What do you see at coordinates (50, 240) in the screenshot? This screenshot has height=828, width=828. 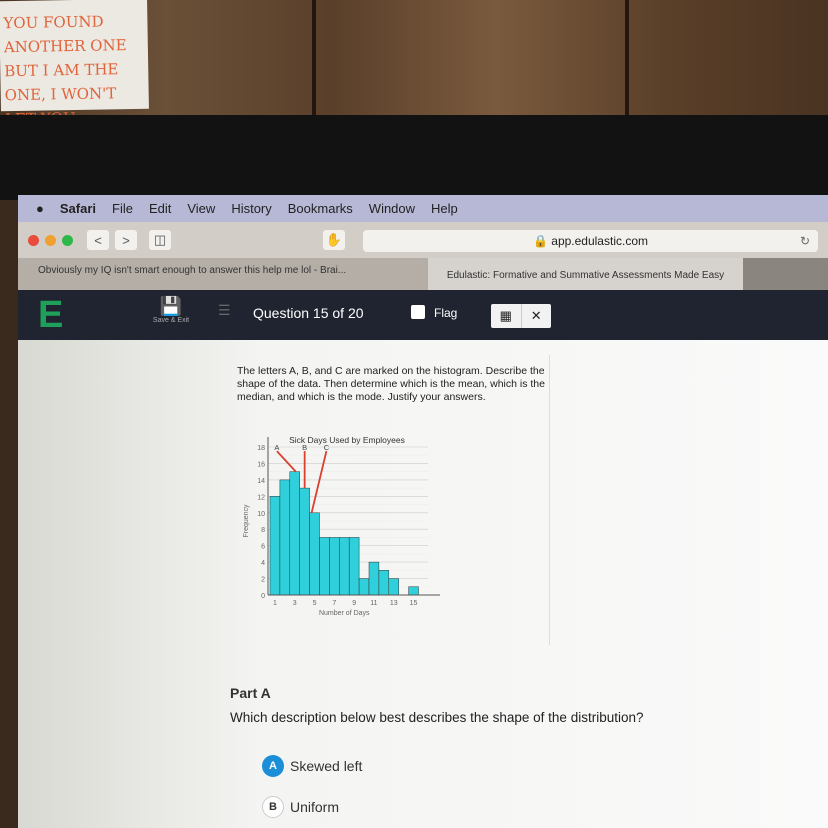 I see `minimize-window-button` at bounding box center [50, 240].